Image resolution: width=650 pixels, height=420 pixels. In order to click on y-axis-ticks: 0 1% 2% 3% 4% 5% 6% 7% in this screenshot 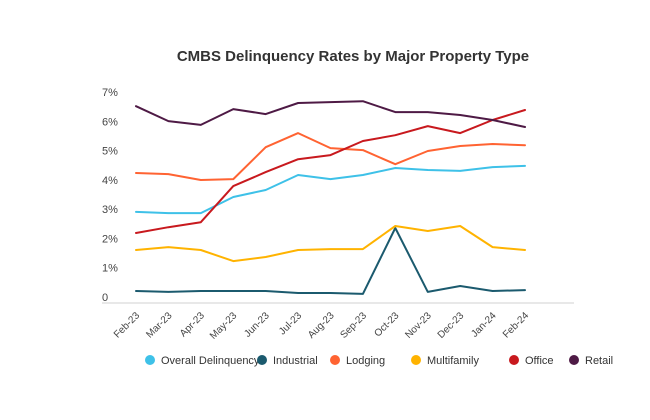, I will do `click(110, 195)`.